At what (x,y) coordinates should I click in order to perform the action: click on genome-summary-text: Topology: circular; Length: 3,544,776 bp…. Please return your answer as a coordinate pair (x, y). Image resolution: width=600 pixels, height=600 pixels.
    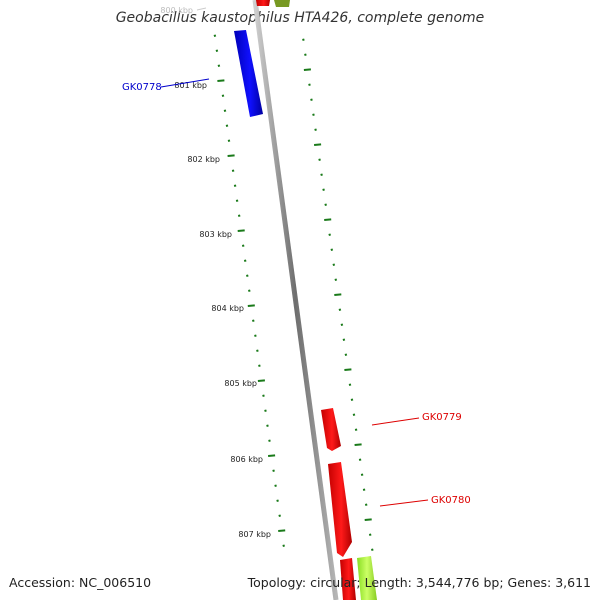
    Looking at the image, I should click on (419, 582).